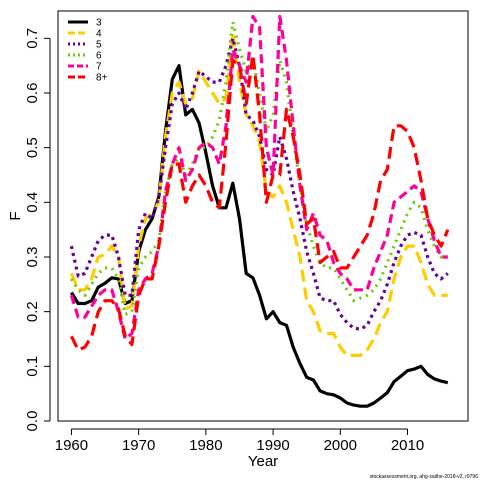  Describe the element at coordinates (205, 445) in the screenshot. I see `x-tick-label: 1980` at that location.